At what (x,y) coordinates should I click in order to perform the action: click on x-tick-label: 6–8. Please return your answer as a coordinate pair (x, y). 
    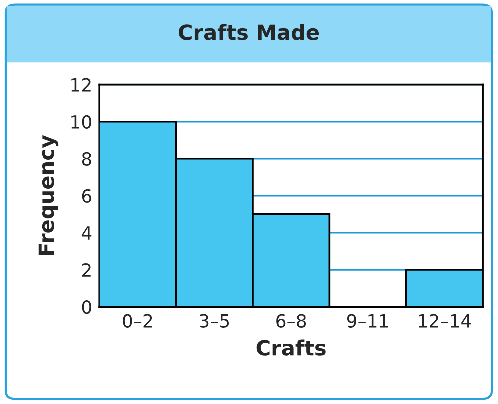
    Looking at the image, I should click on (291, 321).